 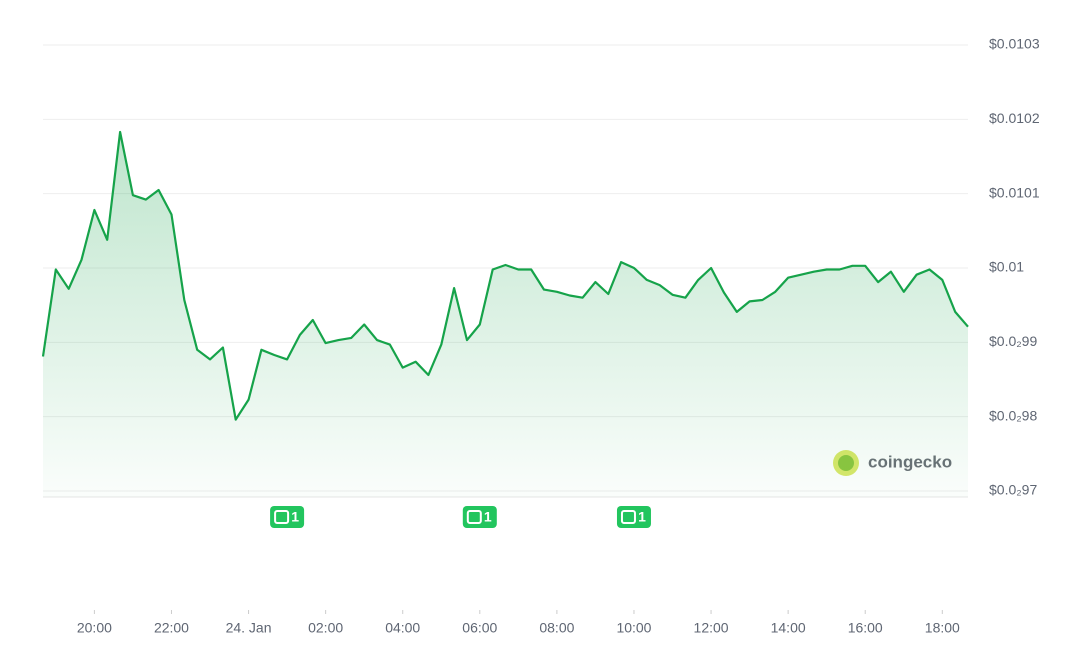 What do you see at coordinates (865, 628) in the screenshot?
I see `x-tick-label: 16:00` at bounding box center [865, 628].